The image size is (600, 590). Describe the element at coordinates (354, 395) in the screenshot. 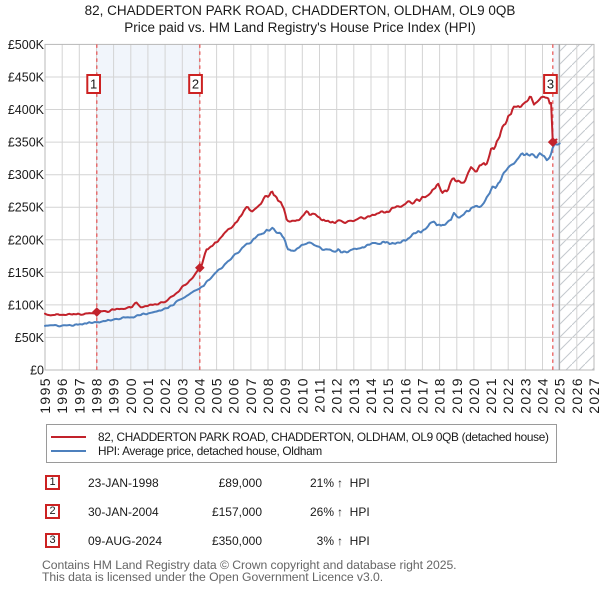

I see `svg-text: 2013` at that location.